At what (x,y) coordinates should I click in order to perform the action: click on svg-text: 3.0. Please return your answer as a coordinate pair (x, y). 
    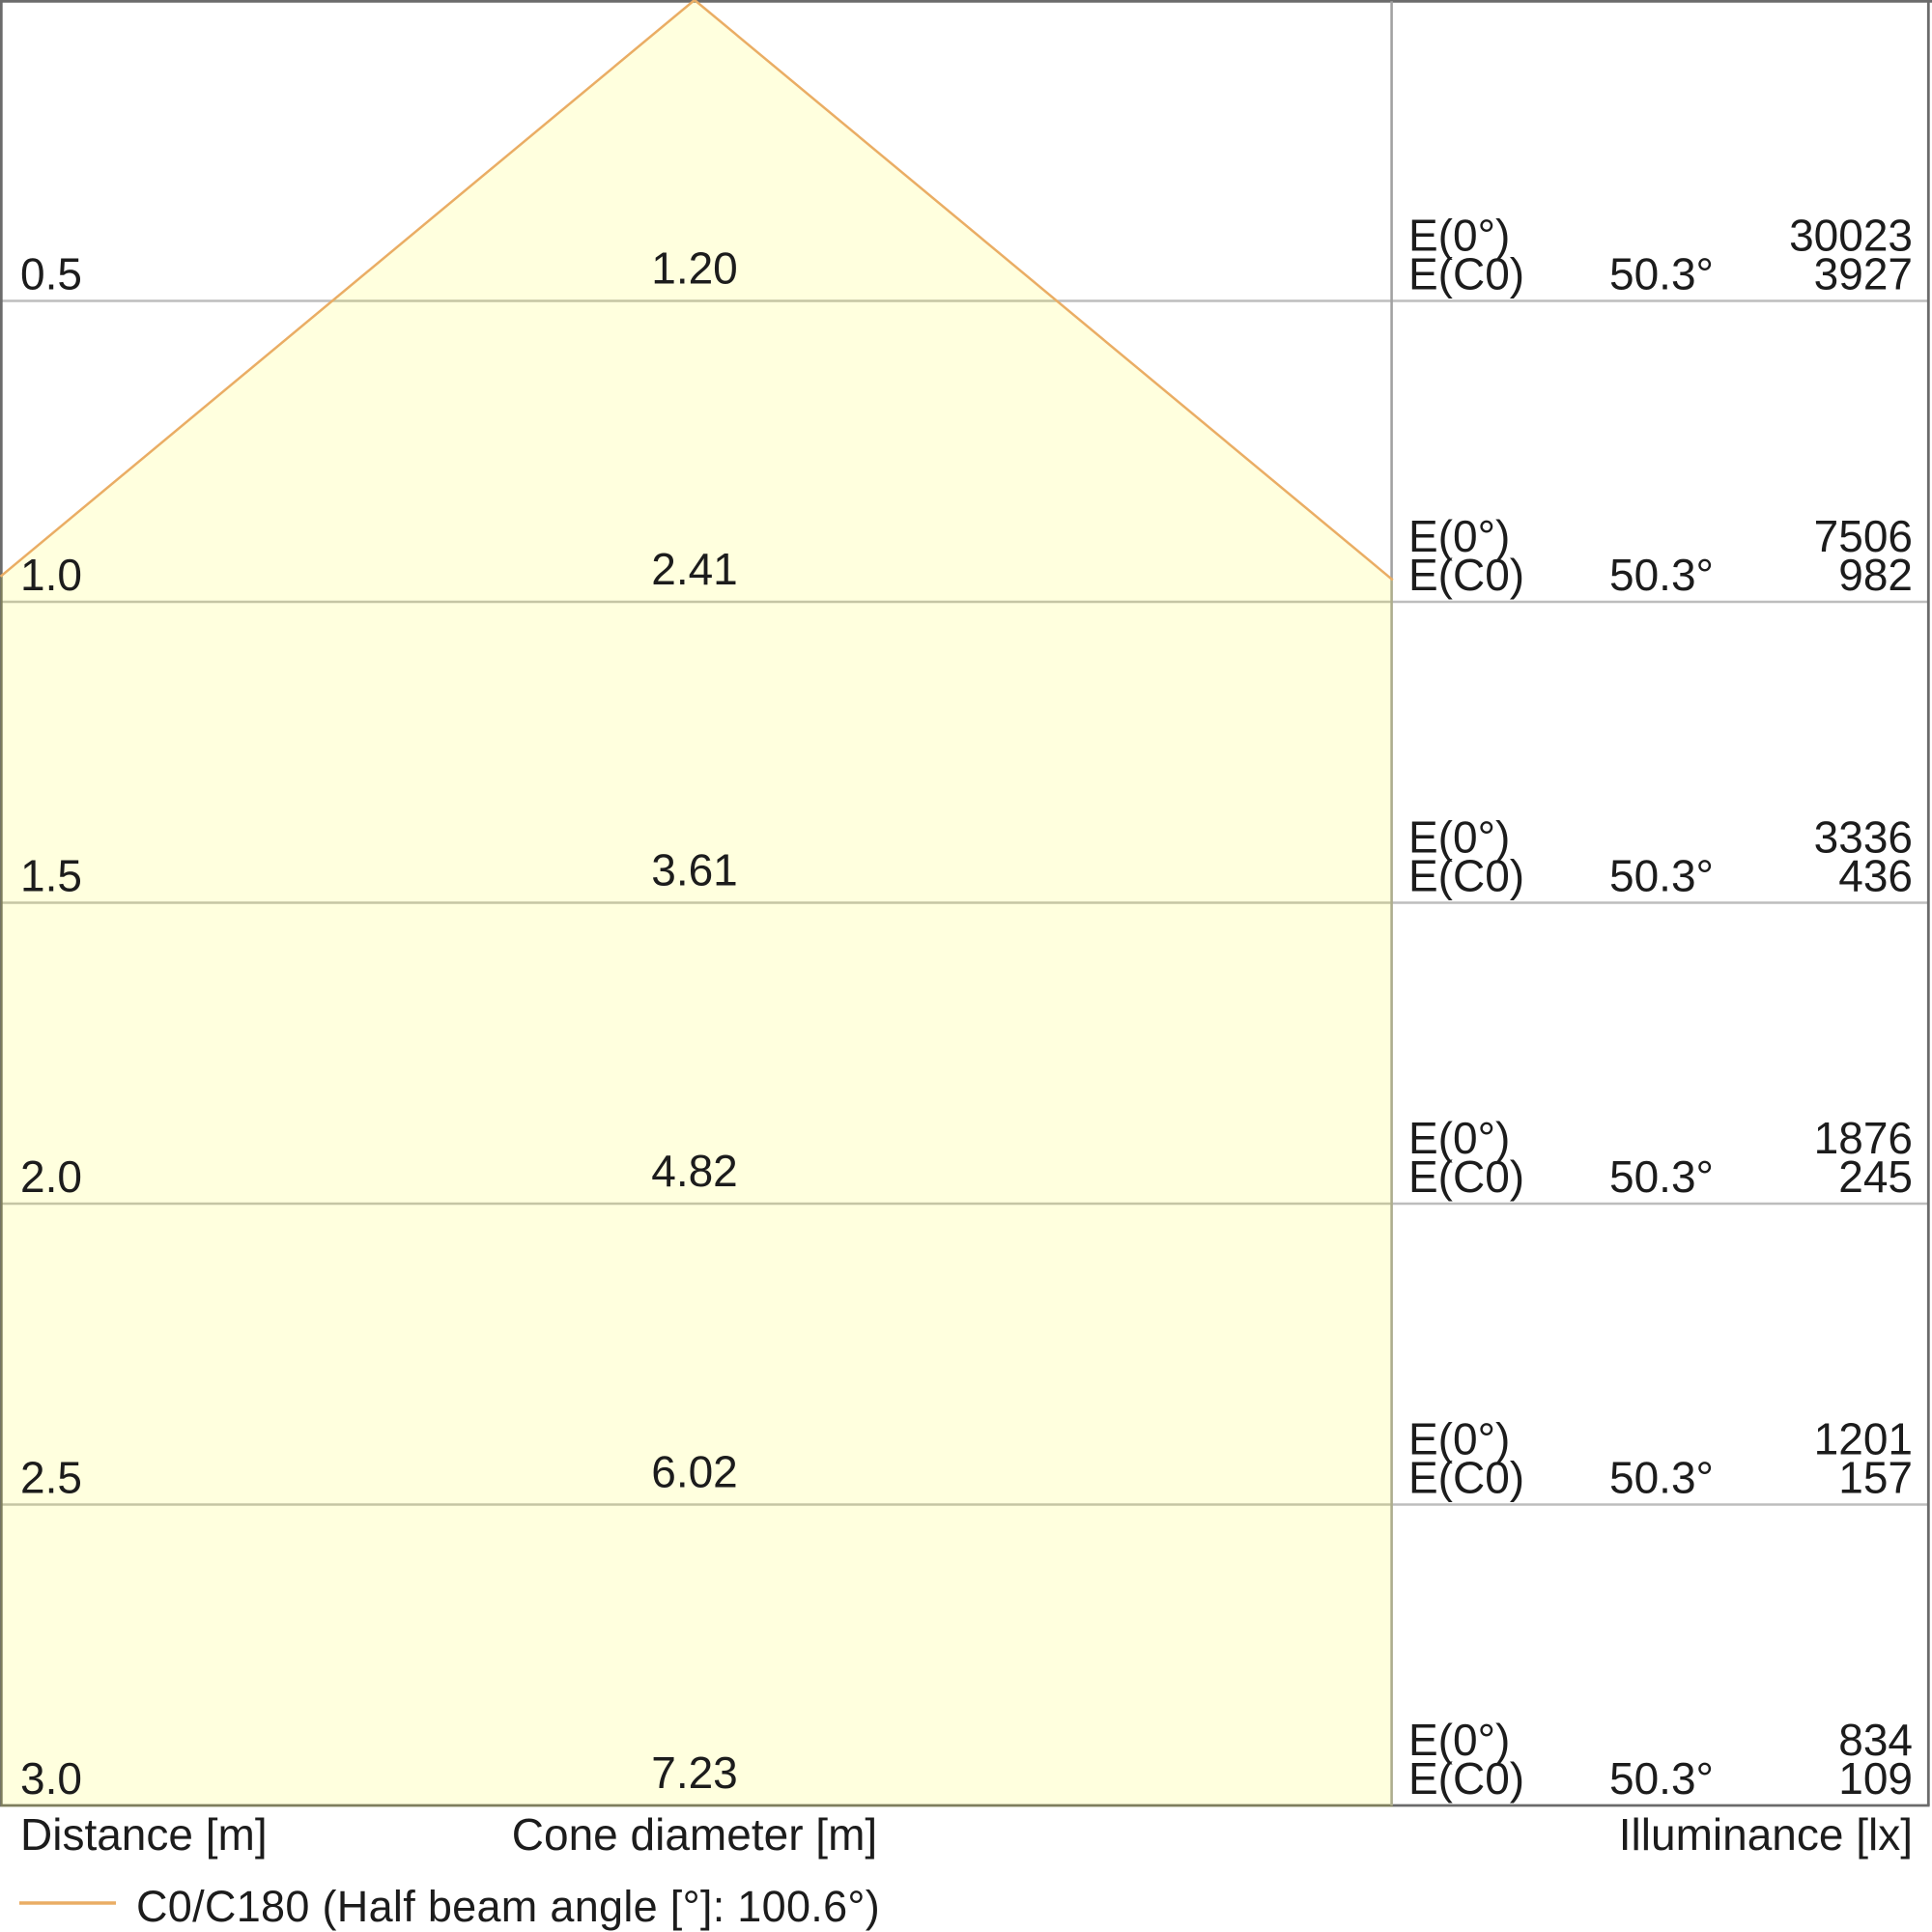
    Looking at the image, I should click on (51, 1778).